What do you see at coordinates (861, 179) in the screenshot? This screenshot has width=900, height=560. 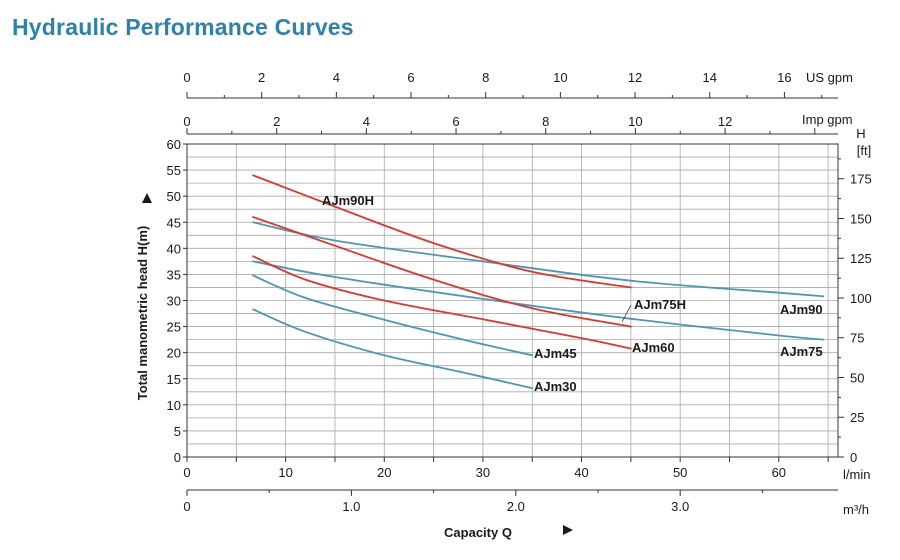 I see `ft-tick-label: 175` at bounding box center [861, 179].